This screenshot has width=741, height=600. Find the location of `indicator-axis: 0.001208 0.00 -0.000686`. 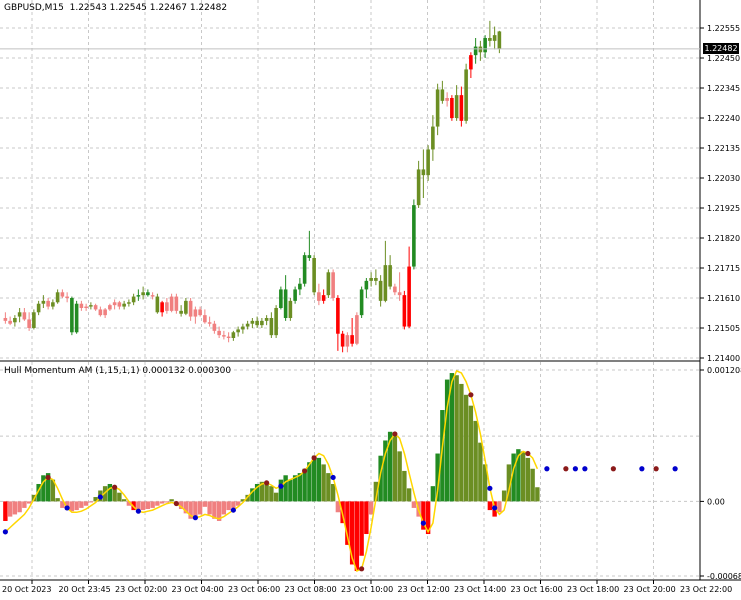

indicator-axis: 0.001208 0.00 -0.000686 is located at coordinates (720, 473).